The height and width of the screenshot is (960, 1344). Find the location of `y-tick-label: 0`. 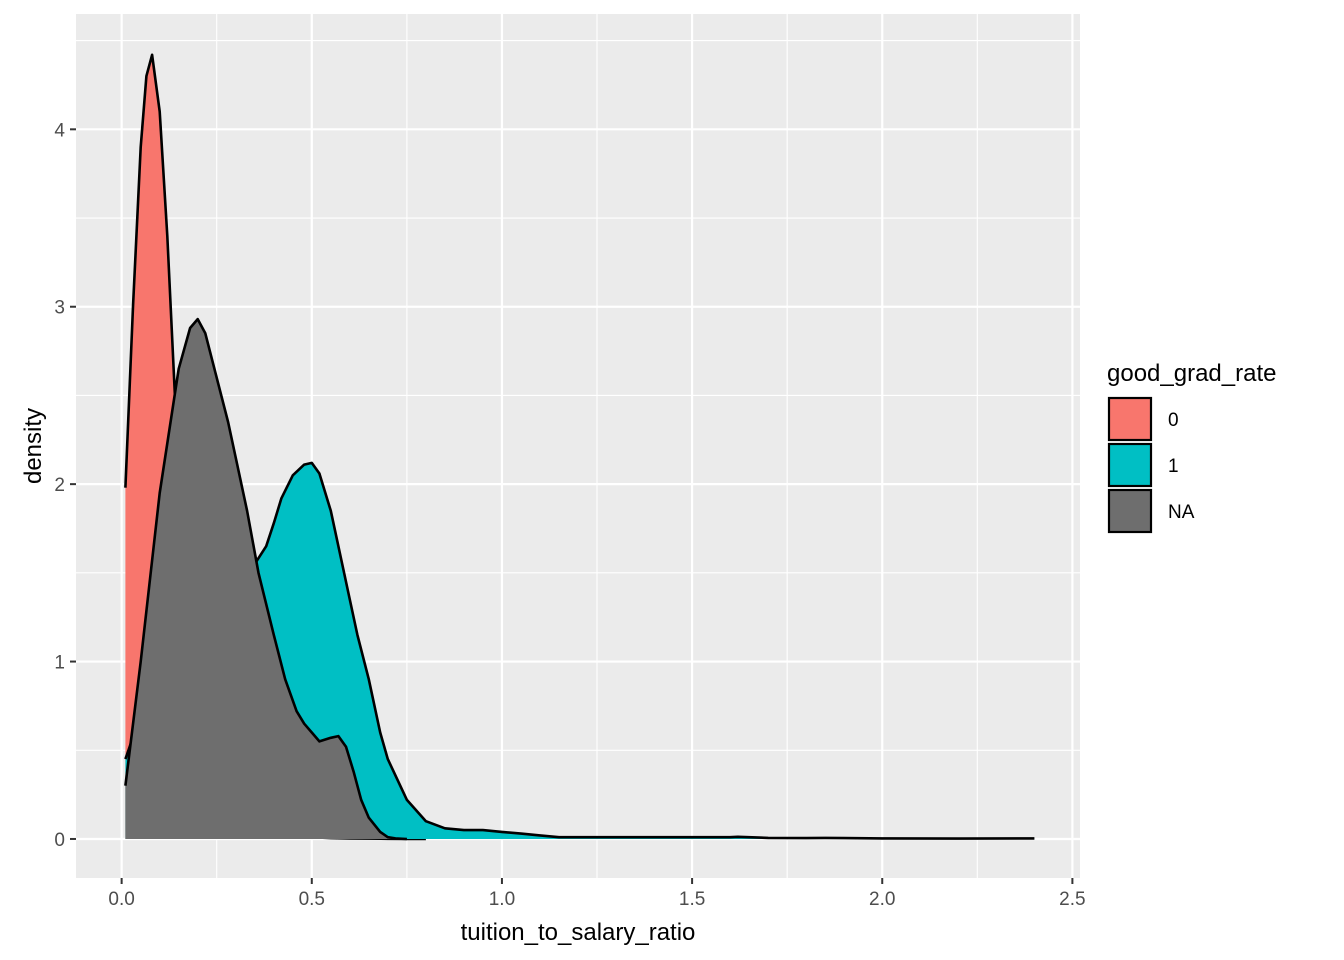

y-tick-label: 0 is located at coordinates (59, 840).